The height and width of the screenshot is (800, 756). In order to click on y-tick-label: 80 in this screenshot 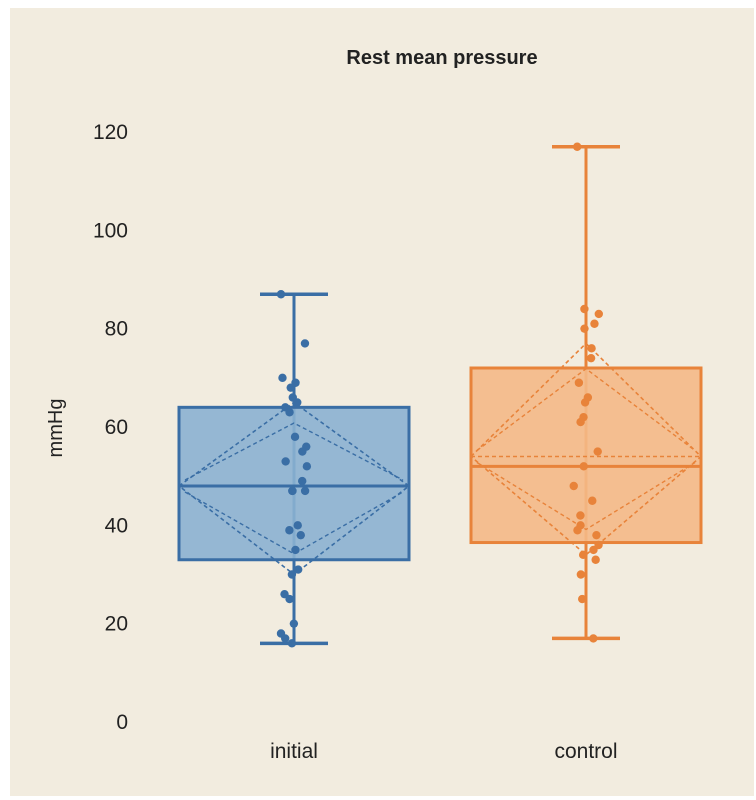, I will do `click(116, 329)`.